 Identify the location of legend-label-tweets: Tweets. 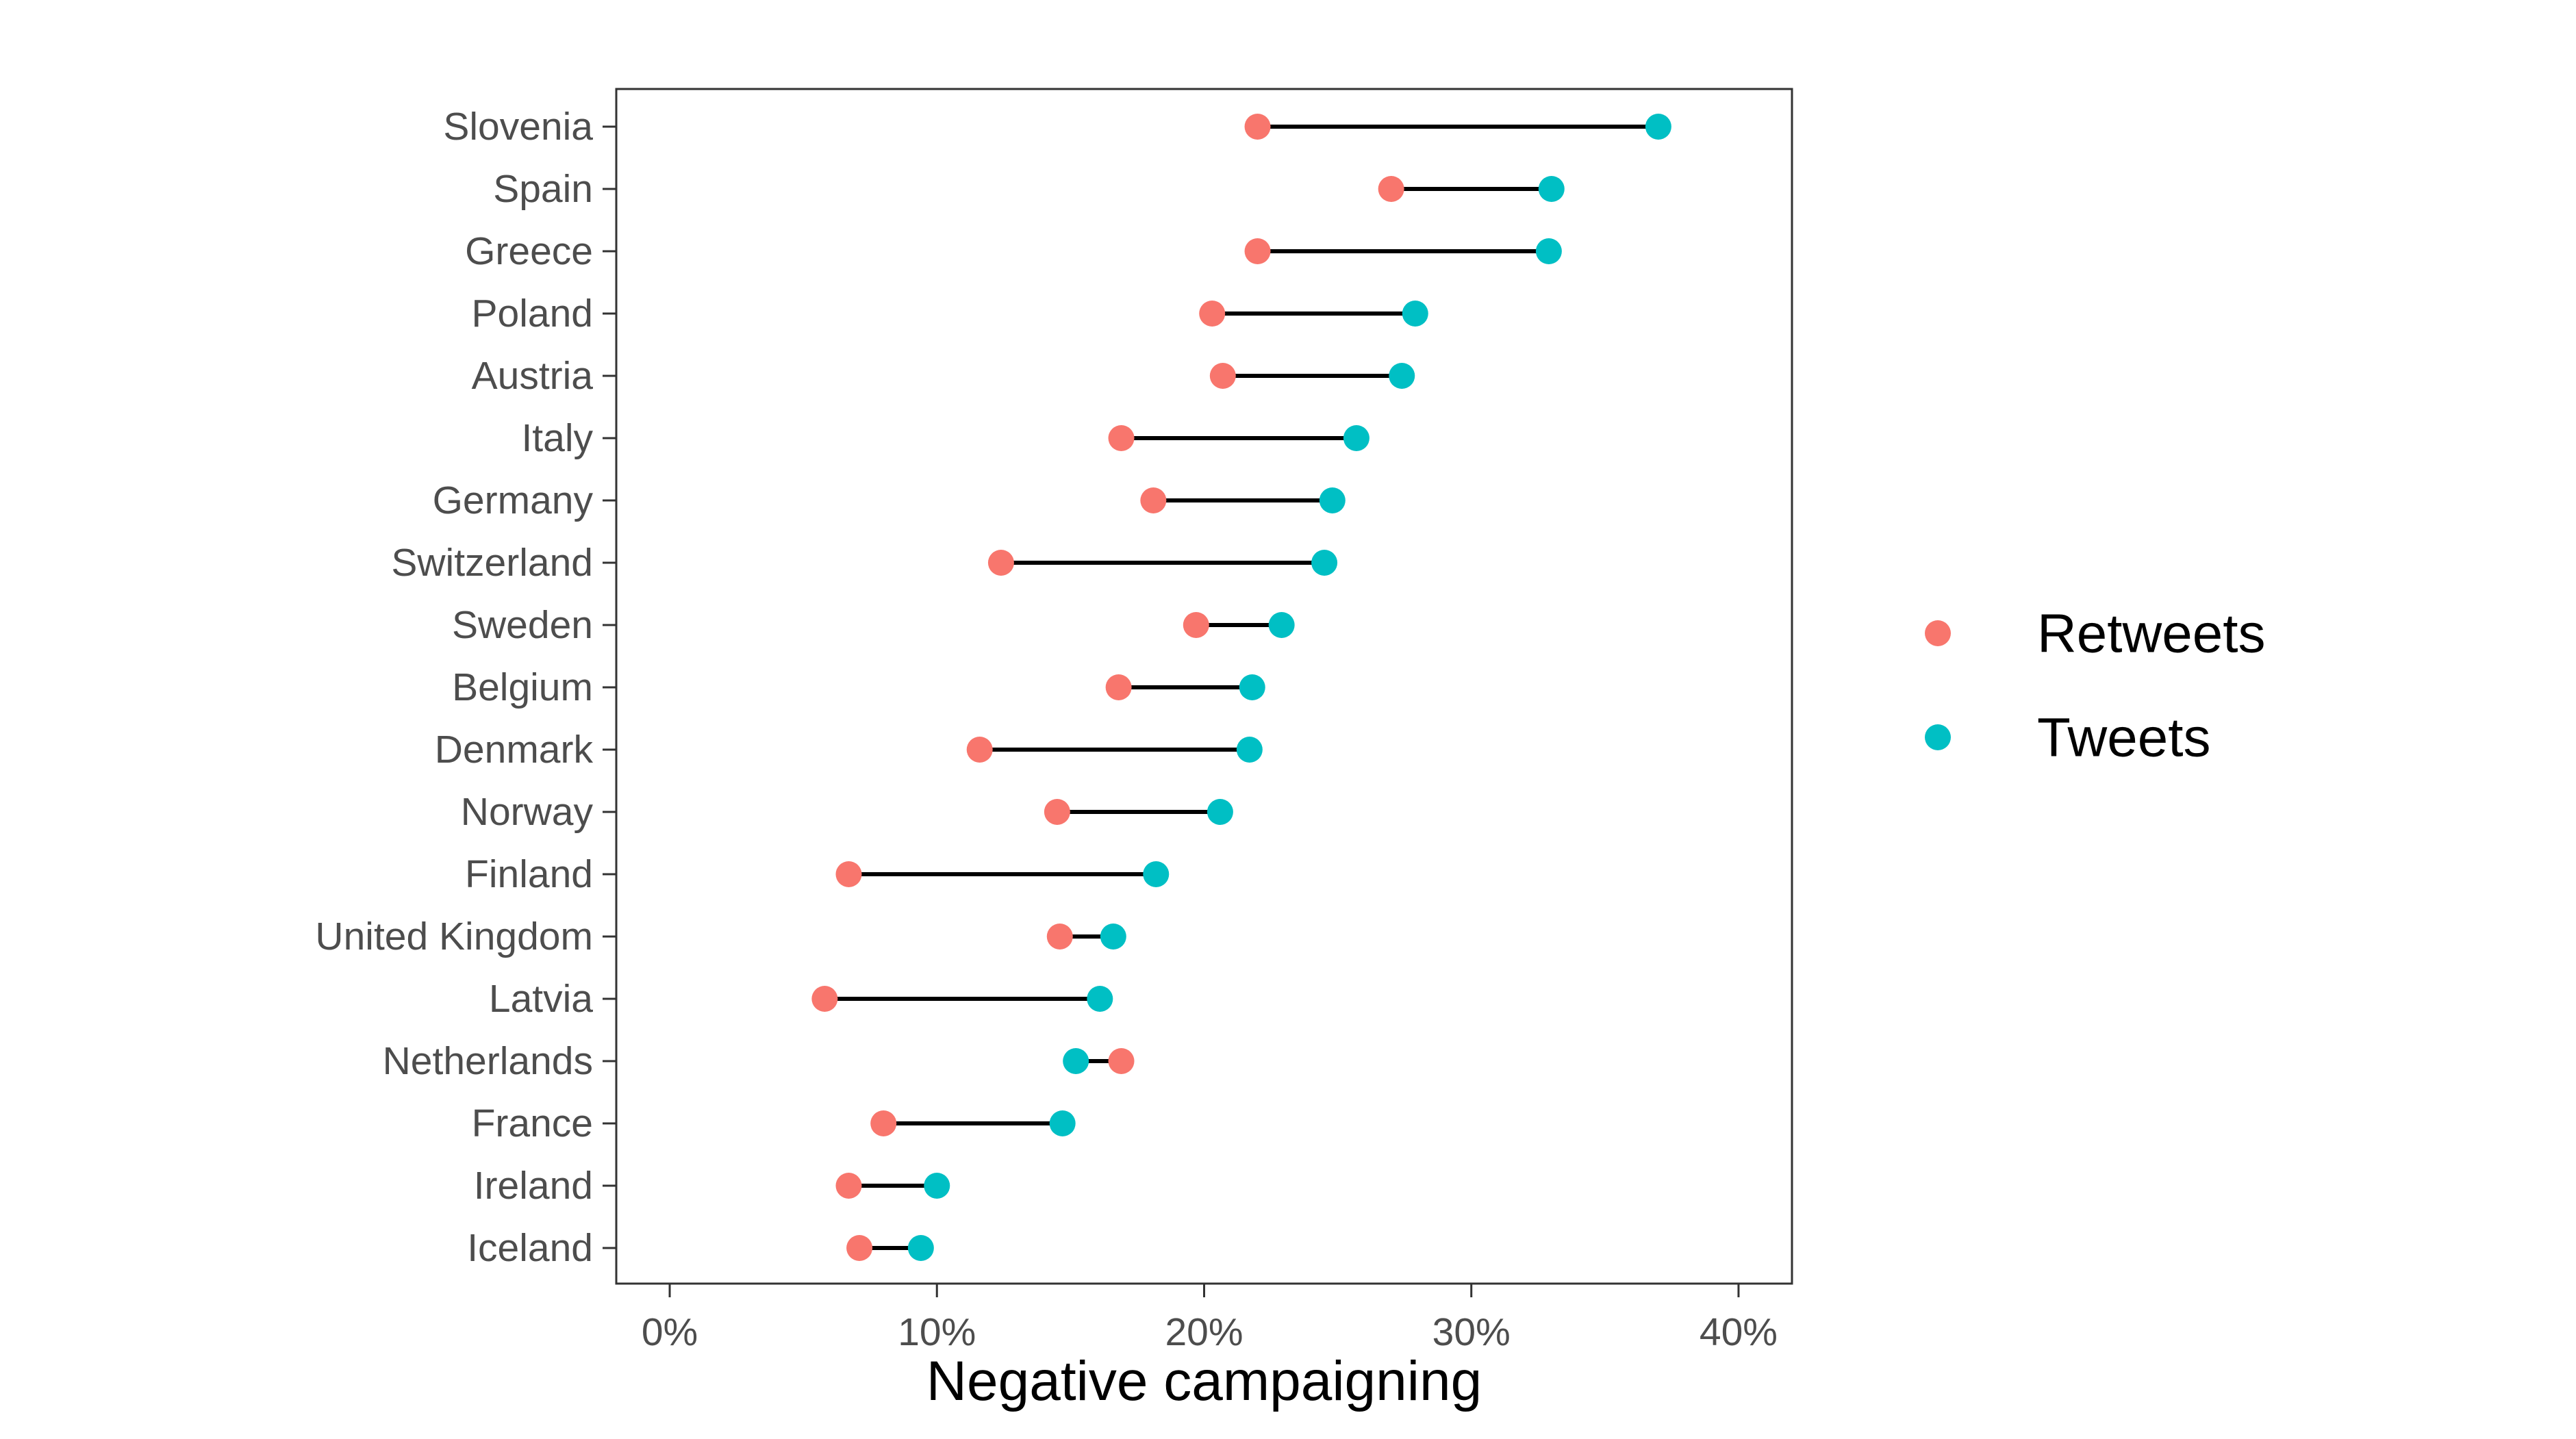
(2123, 737).